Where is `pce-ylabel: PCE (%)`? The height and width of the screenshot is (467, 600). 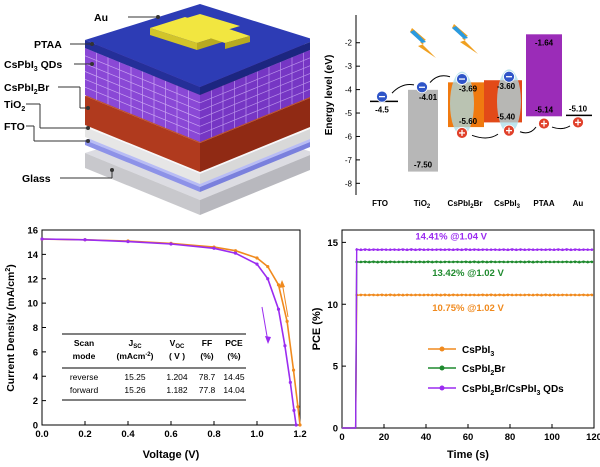
pce-ylabel: PCE (%) is located at coordinates (317, 328).